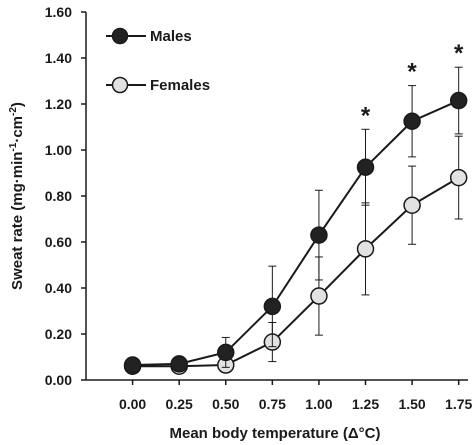 This screenshot has height=445, width=474. I want to click on y-tick-label: 0.00, so click(58, 380).